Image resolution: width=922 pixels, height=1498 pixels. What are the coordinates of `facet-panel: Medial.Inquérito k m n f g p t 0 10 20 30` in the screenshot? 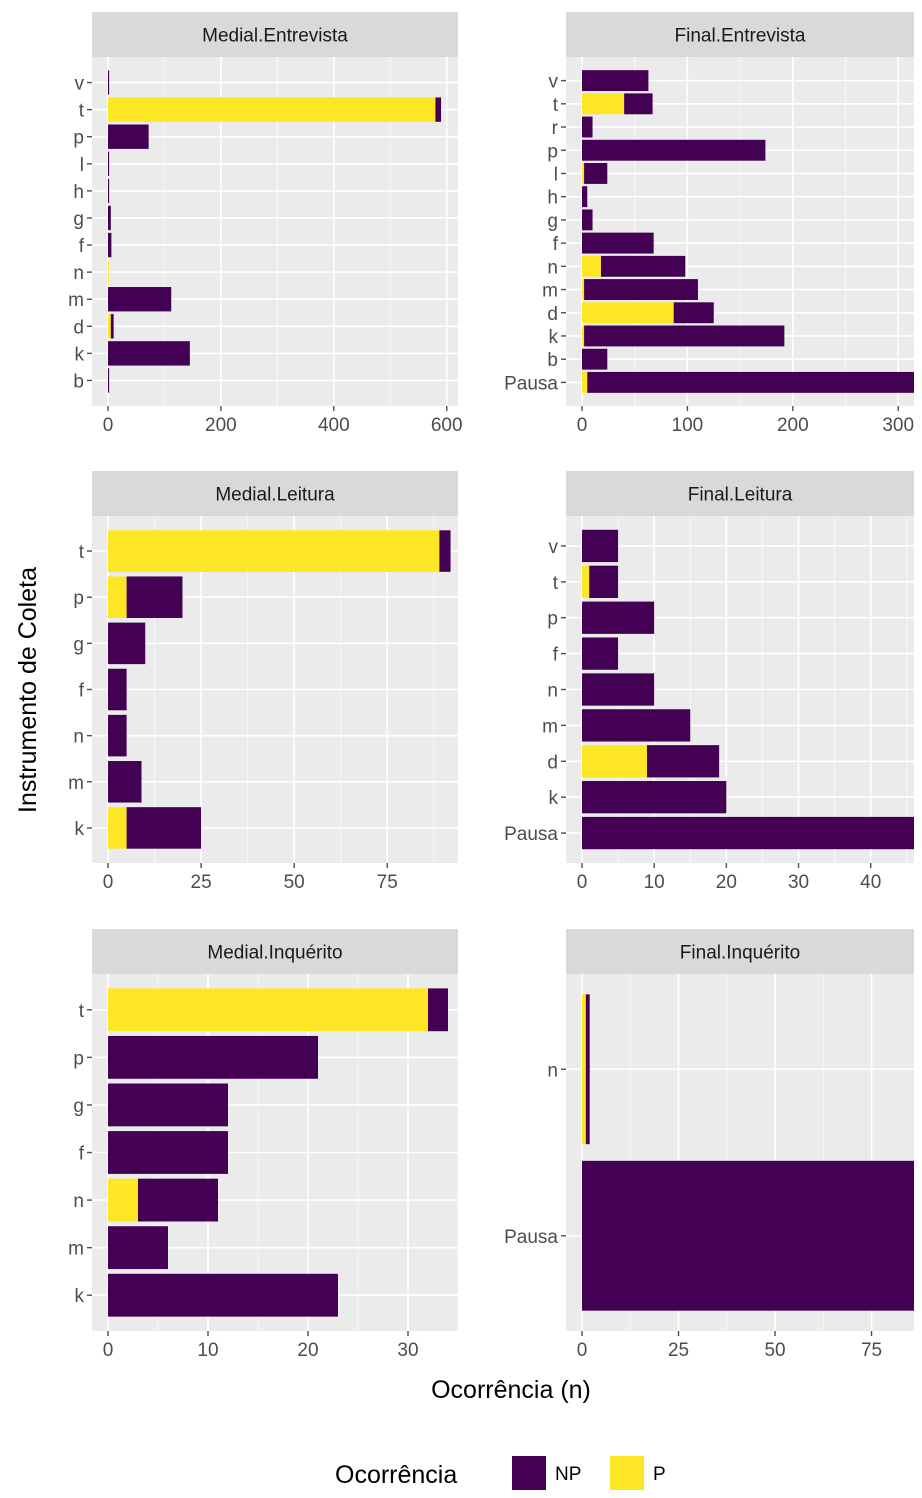 It's located at (263, 1145).